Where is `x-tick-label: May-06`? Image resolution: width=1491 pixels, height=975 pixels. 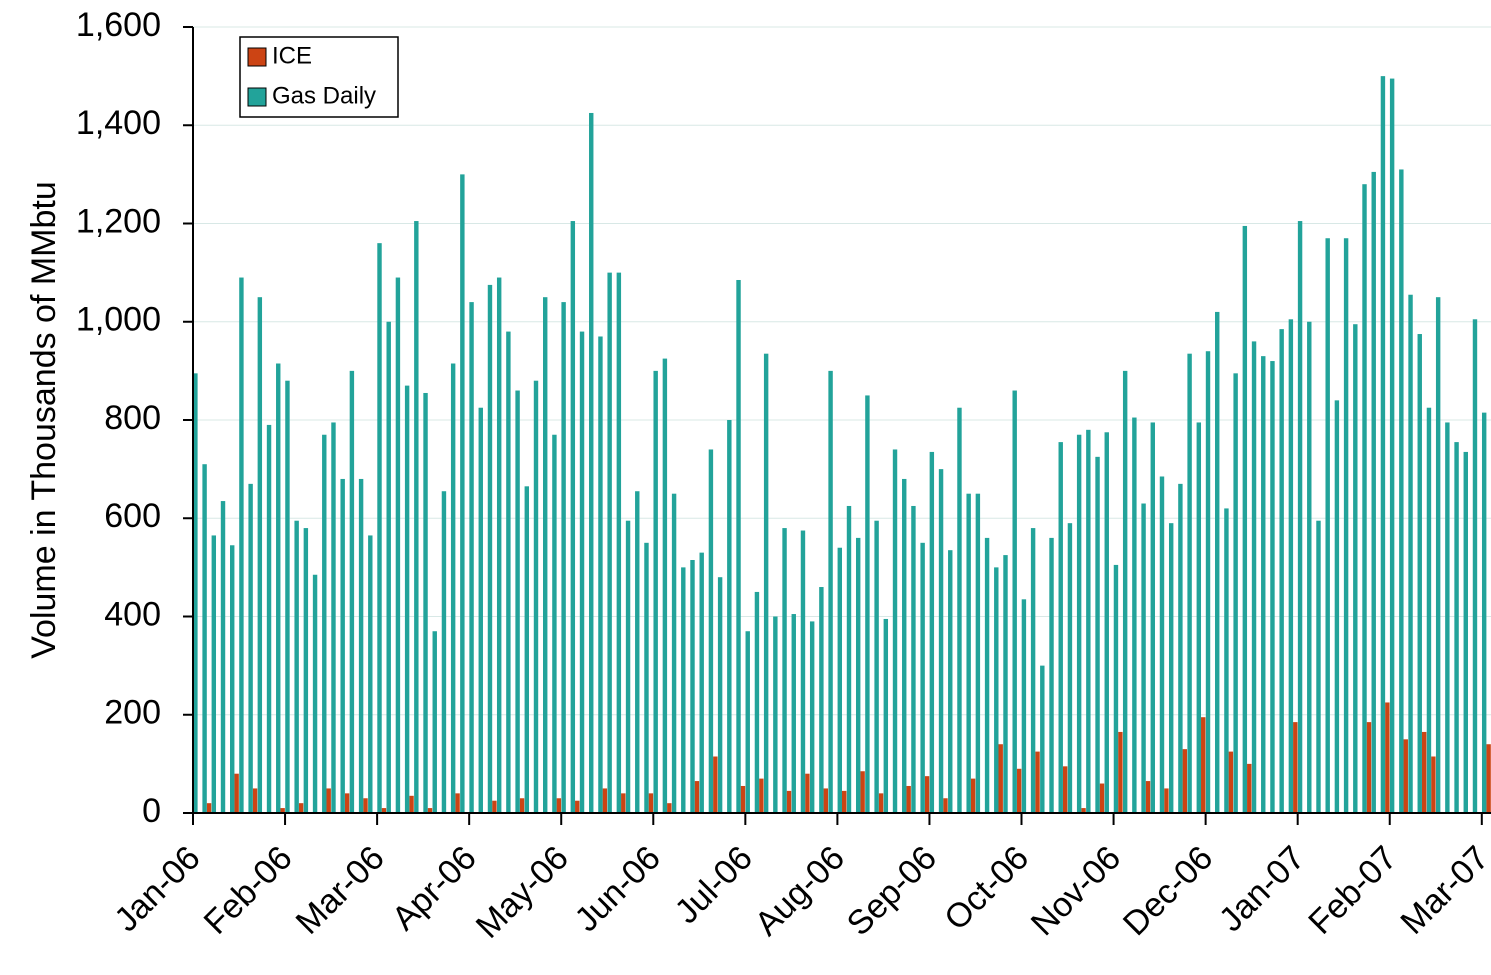
x-tick-label: May-06 is located at coordinates (522, 892).